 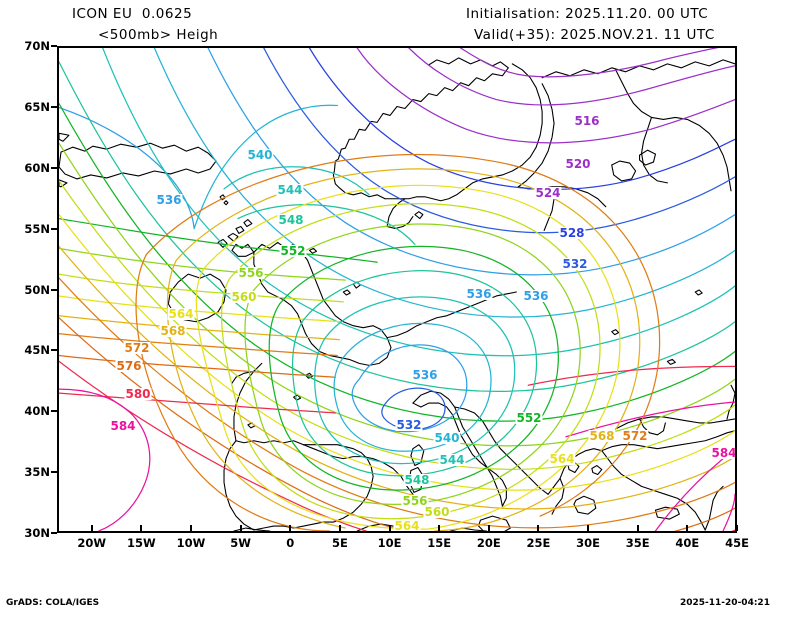 I want to click on y-axis-tick-label: 65N, so click(x=37, y=106).